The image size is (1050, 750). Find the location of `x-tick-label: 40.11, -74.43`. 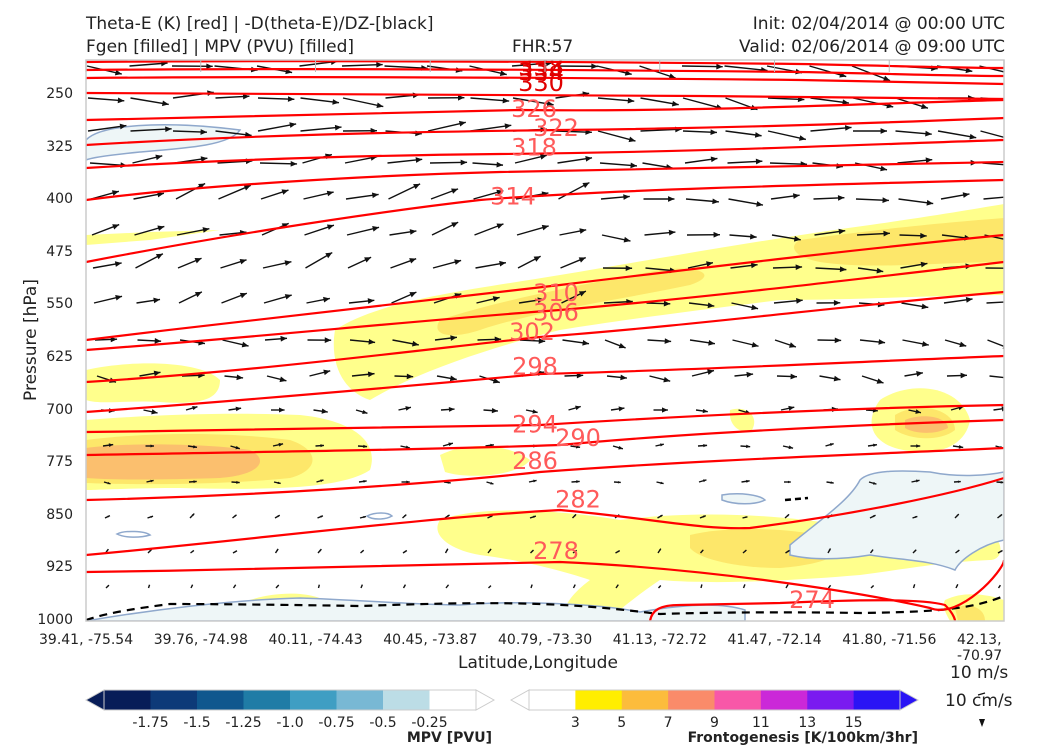

x-tick-label: 40.11, -74.43 is located at coordinates (315, 640).